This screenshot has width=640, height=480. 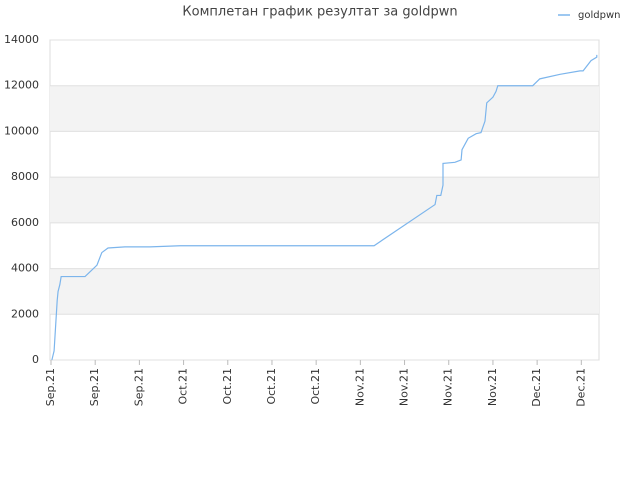 What do you see at coordinates (319, 12) in the screenshot?
I see `chart-title: Комплетан график резултат за goldpwn` at bounding box center [319, 12].